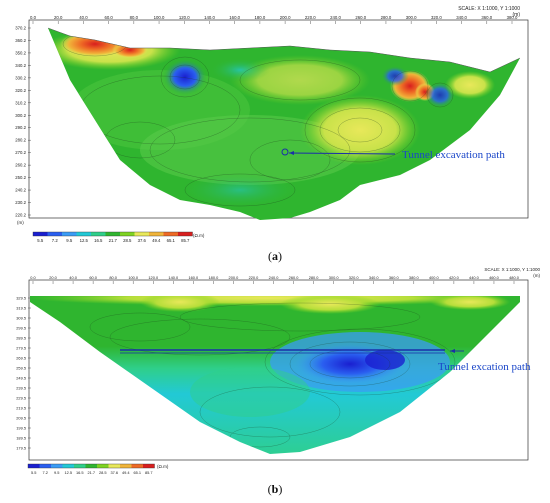 The width and height of the screenshot is (550, 503). What do you see at coordinates (453, 155) in the screenshot?
I see `annotation-a: Tunnel excavation path` at bounding box center [453, 155].